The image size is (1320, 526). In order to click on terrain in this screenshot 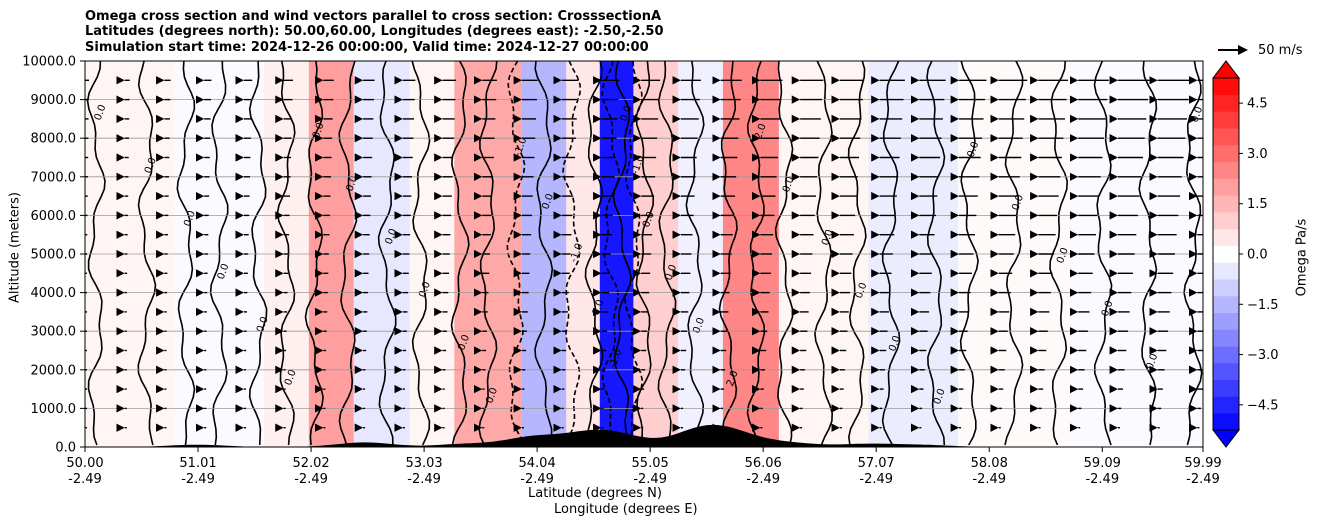, I will do `click(644, 435)`.